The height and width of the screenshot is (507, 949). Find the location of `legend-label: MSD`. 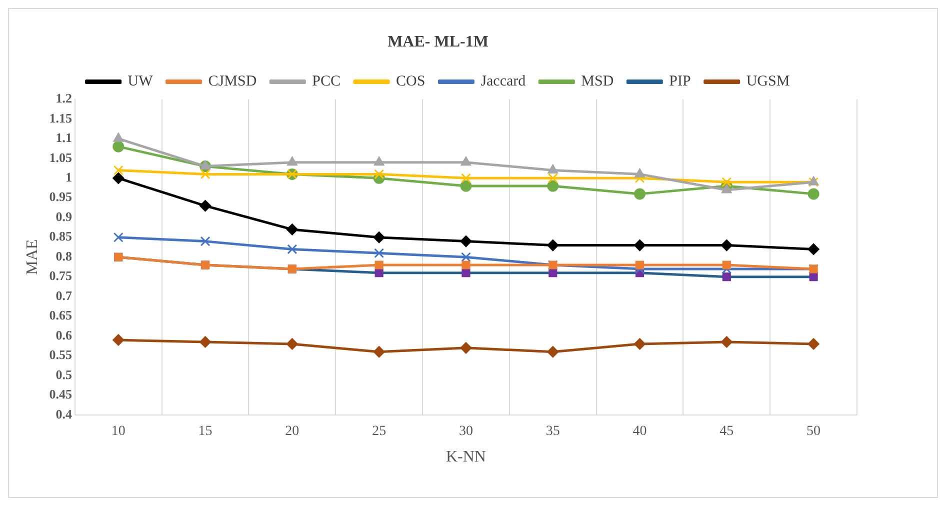

legend-label: MSD is located at coordinates (597, 82).